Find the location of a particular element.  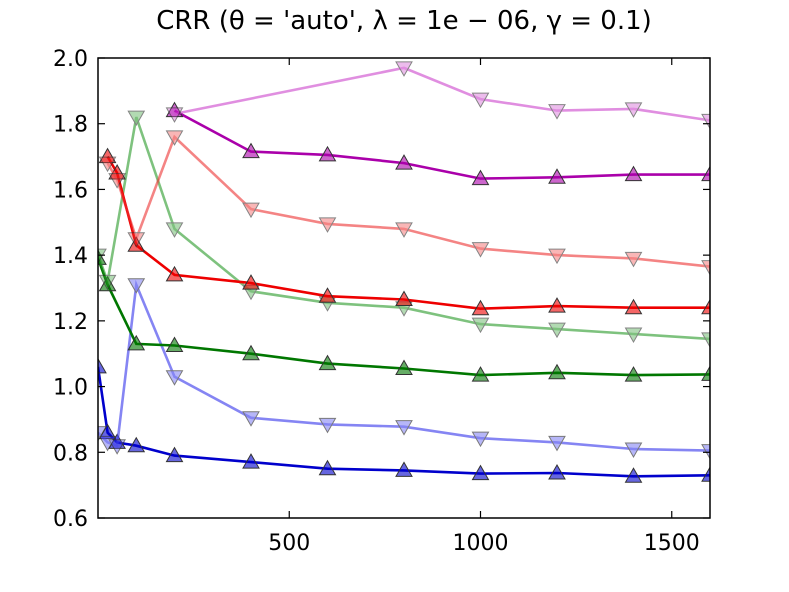

y-tick-label: 2.0 is located at coordinates (70, 59).